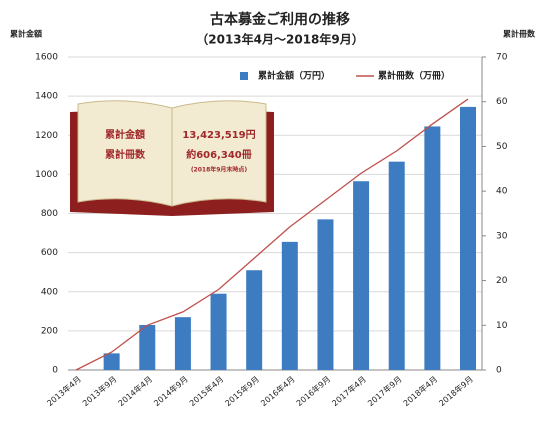  What do you see at coordinates (519, 34) in the screenshot?
I see `y2-axis-title: 累計冊数` at bounding box center [519, 34].